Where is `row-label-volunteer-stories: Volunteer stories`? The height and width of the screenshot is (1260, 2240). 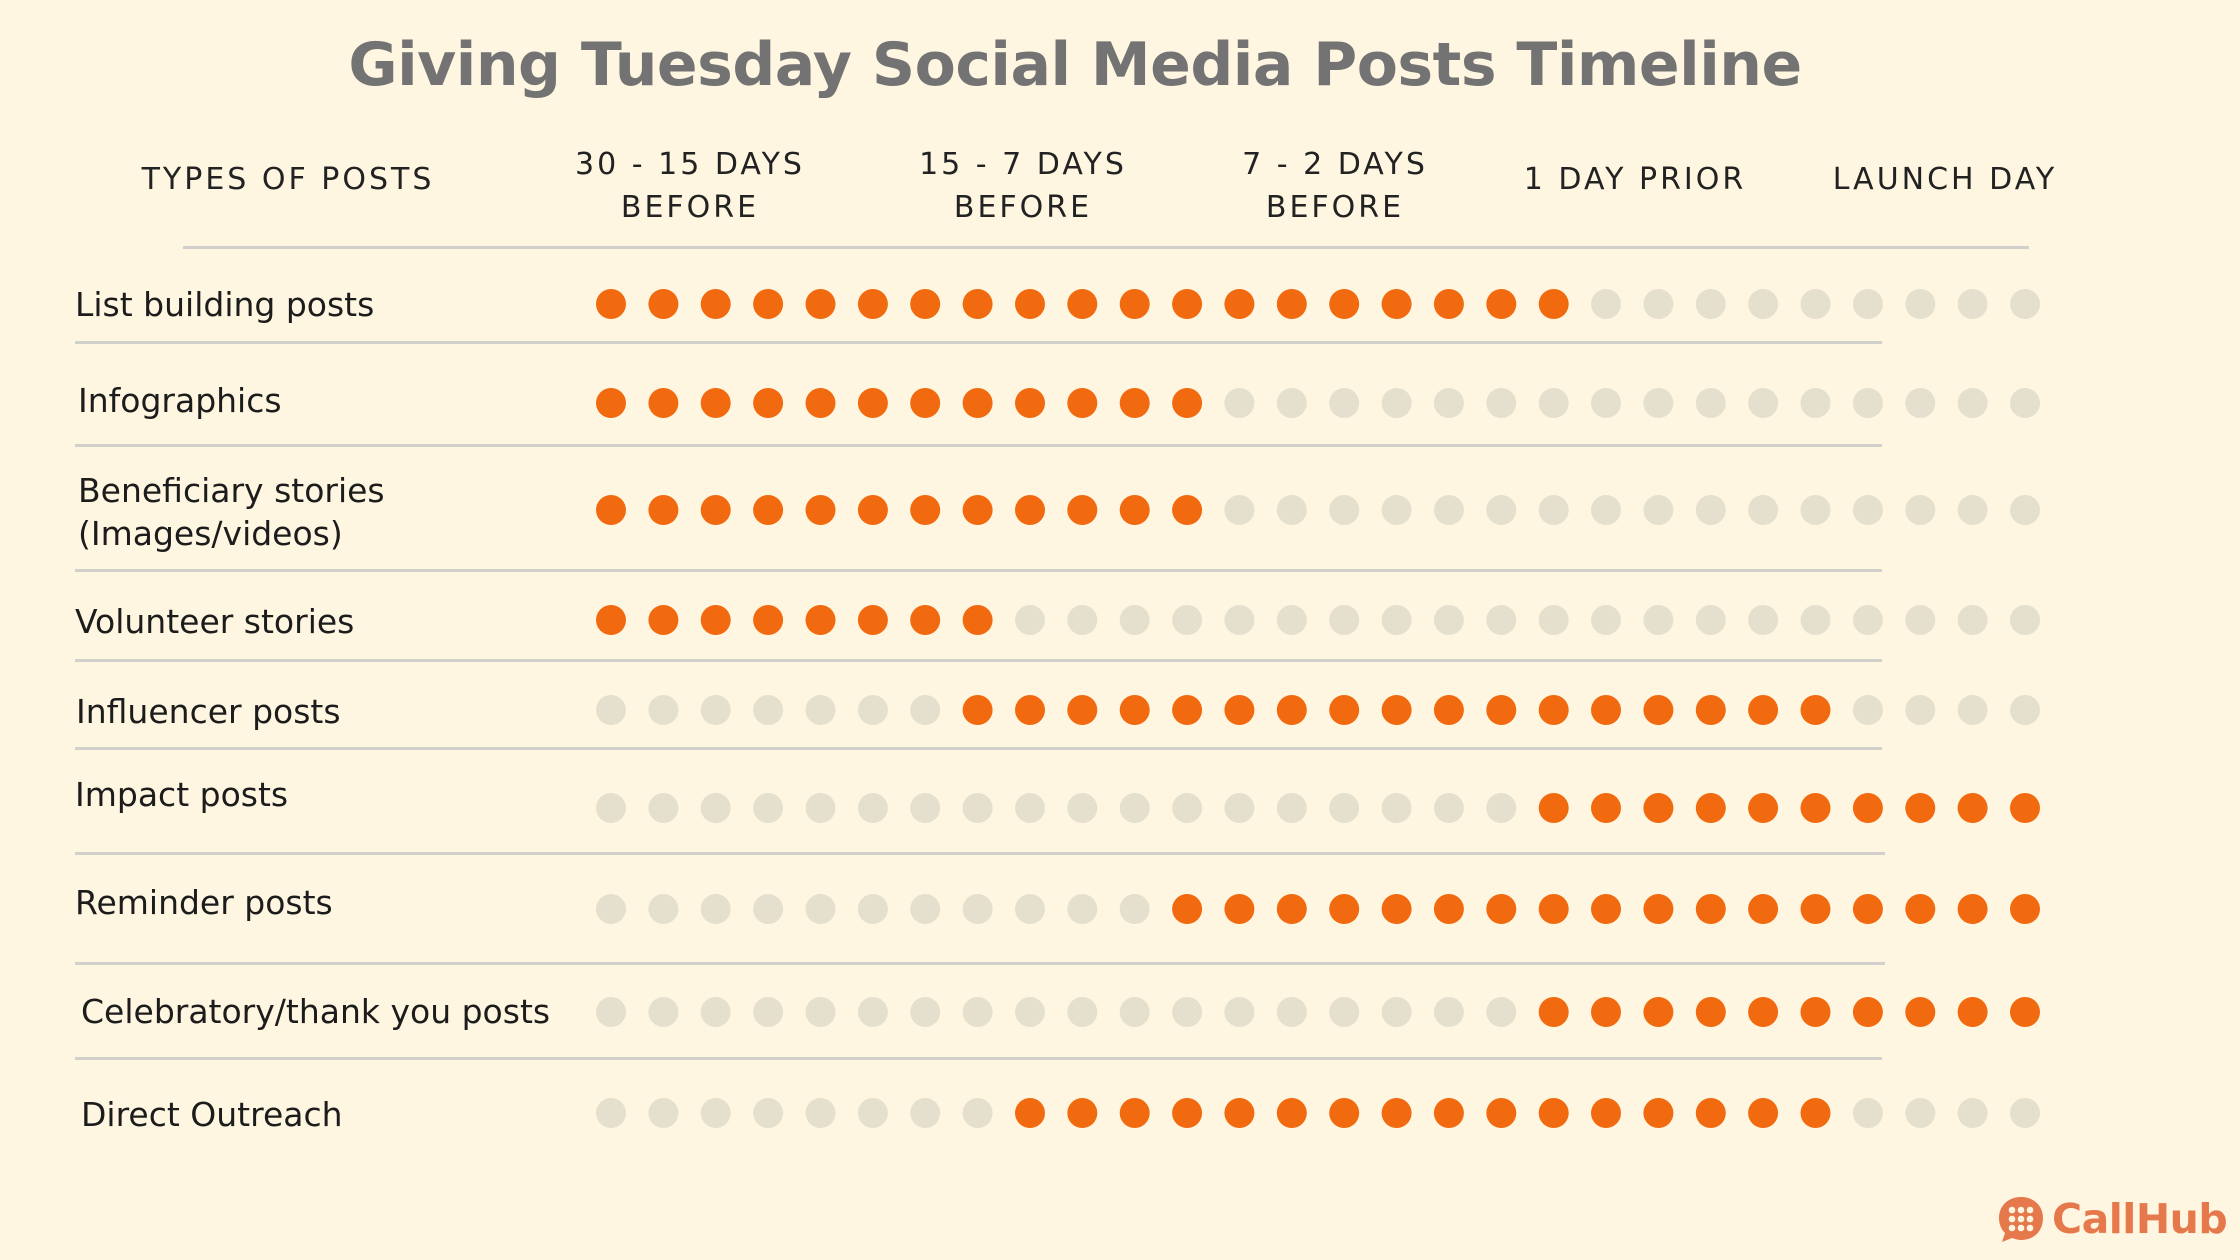
row-label-volunteer-stories: Volunteer stories is located at coordinates (215, 621).